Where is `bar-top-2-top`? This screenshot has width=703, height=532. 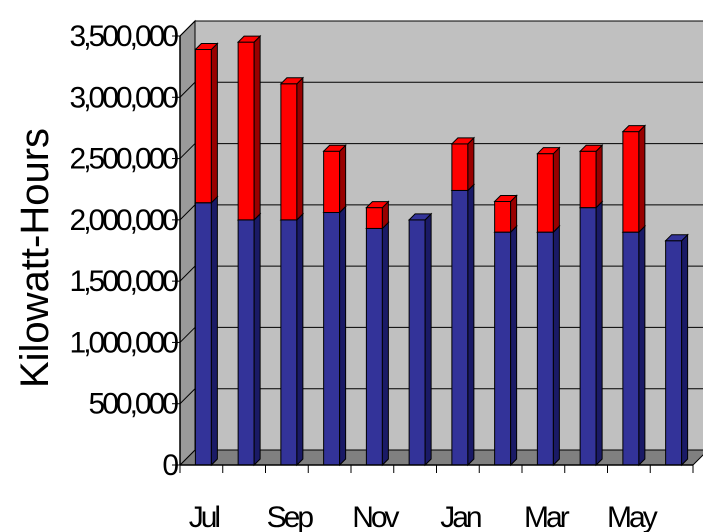 bar-top-2-top is located at coordinates (249, 39).